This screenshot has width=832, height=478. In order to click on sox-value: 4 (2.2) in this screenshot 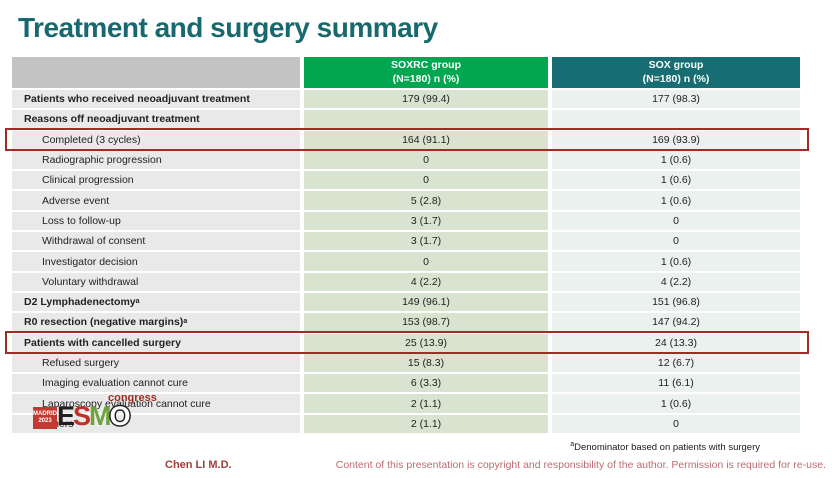, I will do `click(676, 281)`.